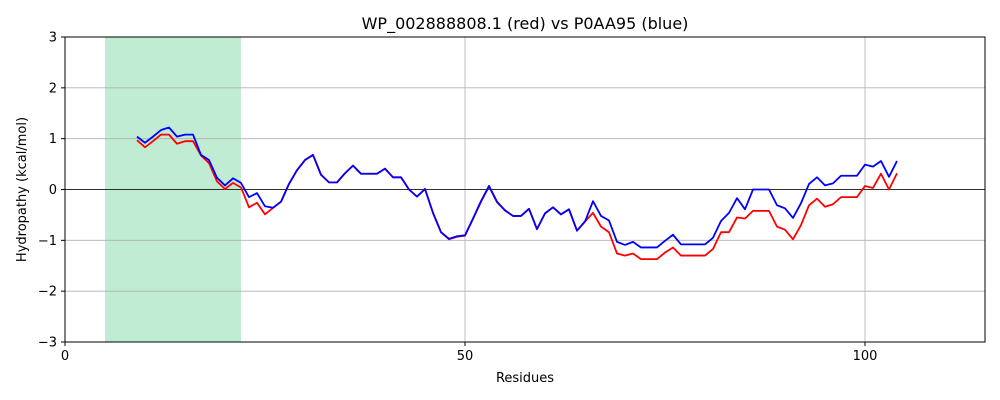 The height and width of the screenshot is (400, 1000). Describe the element at coordinates (47, 343) in the screenshot. I see `y-tick-label: −3` at that location.